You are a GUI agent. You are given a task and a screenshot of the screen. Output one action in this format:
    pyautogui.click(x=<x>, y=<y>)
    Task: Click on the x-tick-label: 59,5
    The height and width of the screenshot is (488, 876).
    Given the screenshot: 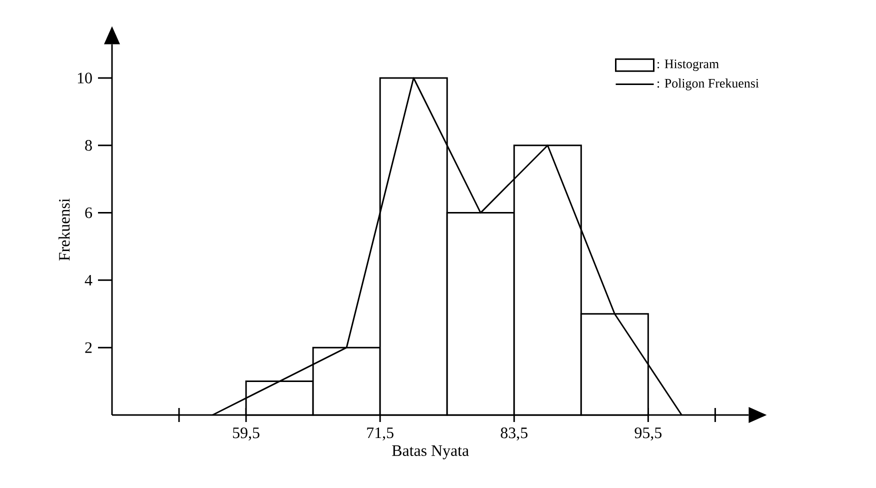 What is the action you would take?
    pyautogui.click(x=246, y=434)
    